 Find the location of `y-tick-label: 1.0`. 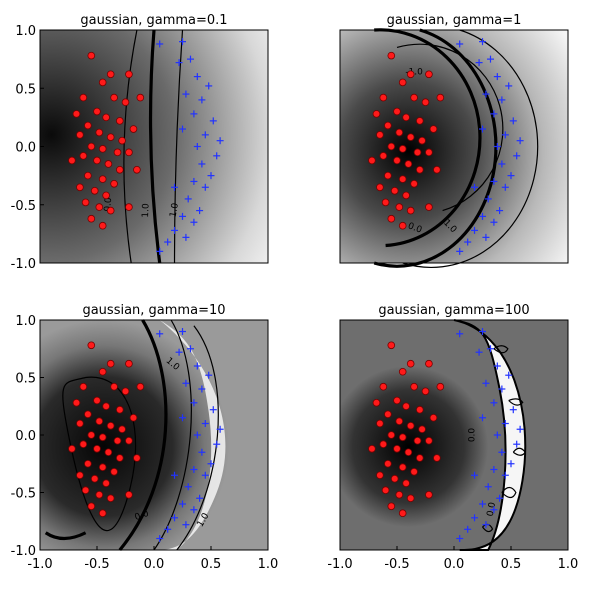

y-tick-label: 1.0 is located at coordinates (25, 321).